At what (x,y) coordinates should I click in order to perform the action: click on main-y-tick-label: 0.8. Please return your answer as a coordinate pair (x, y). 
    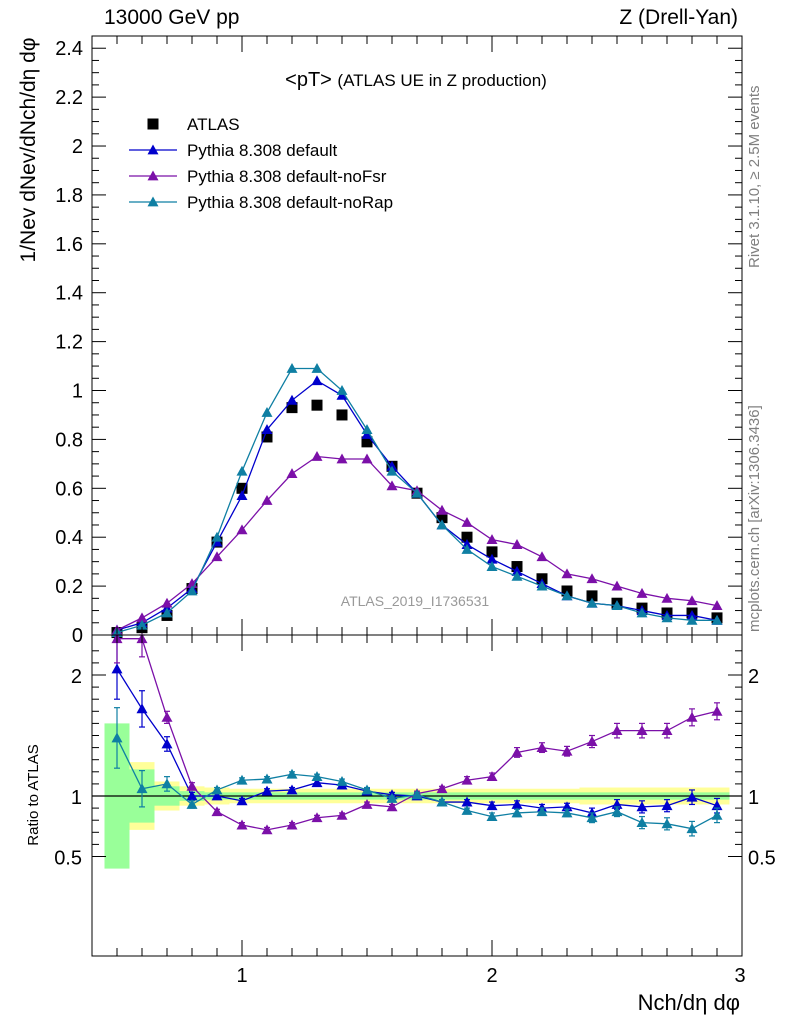
    Looking at the image, I should click on (69, 440).